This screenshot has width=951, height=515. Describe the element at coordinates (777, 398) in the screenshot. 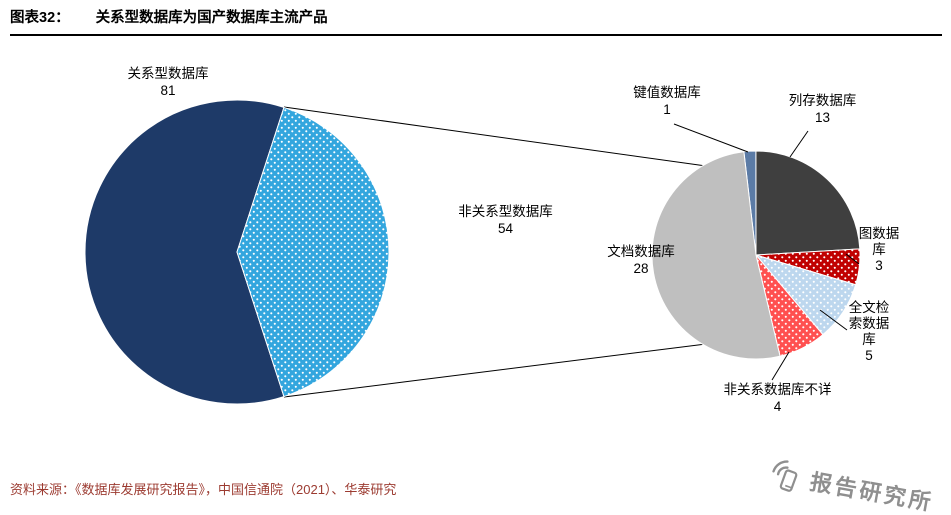

I see `label-unknown: 非关系数据库不详 4` at that location.